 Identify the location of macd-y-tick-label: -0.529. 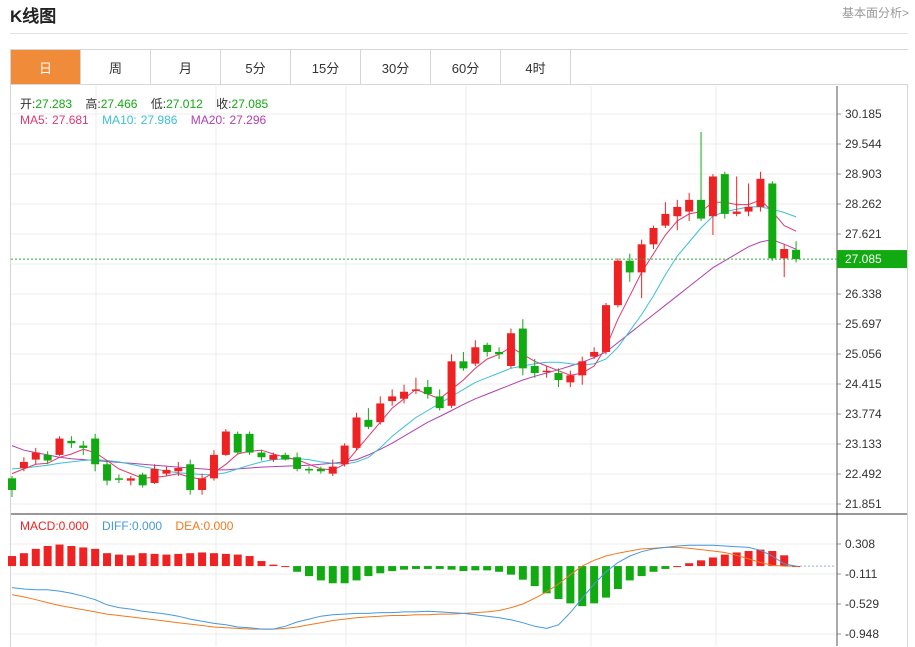
(862, 604).